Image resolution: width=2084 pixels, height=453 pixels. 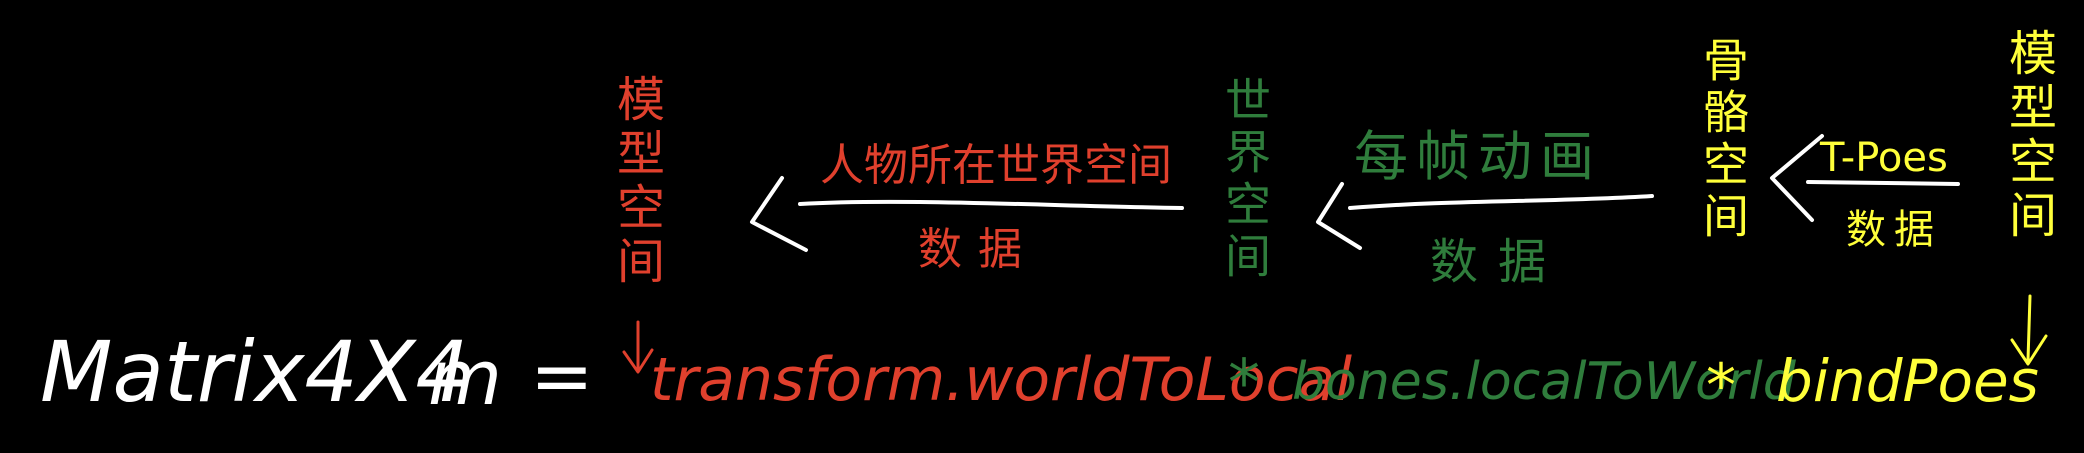 What do you see at coordinates (1723, 140) in the screenshot?
I see `yellow-bone-space-vertical: 骨骼空间` at bounding box center [1723, 140].